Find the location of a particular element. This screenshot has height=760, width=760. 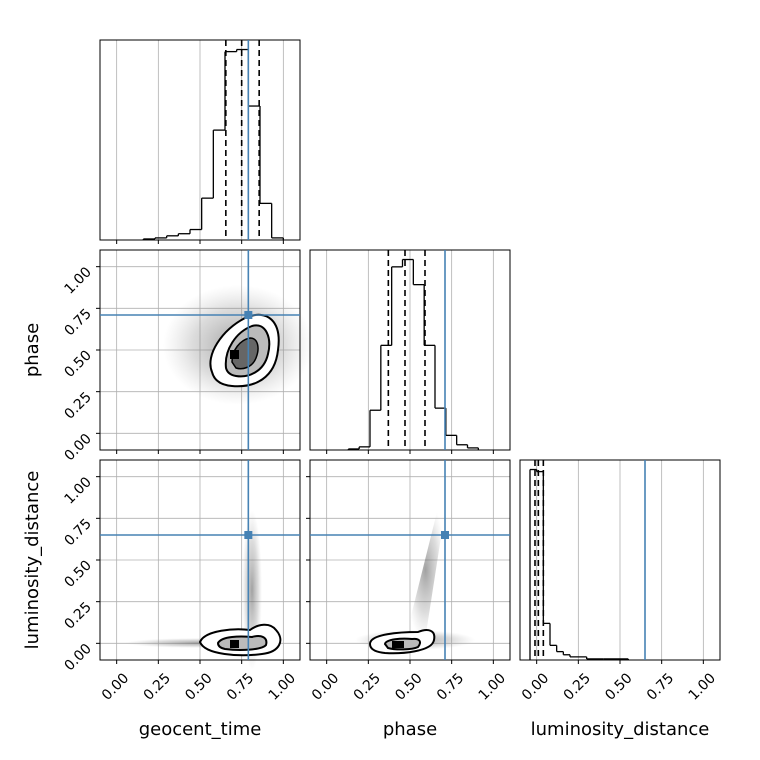

y-axis-label: luminosity_distance is located at coordinates (32, 560).